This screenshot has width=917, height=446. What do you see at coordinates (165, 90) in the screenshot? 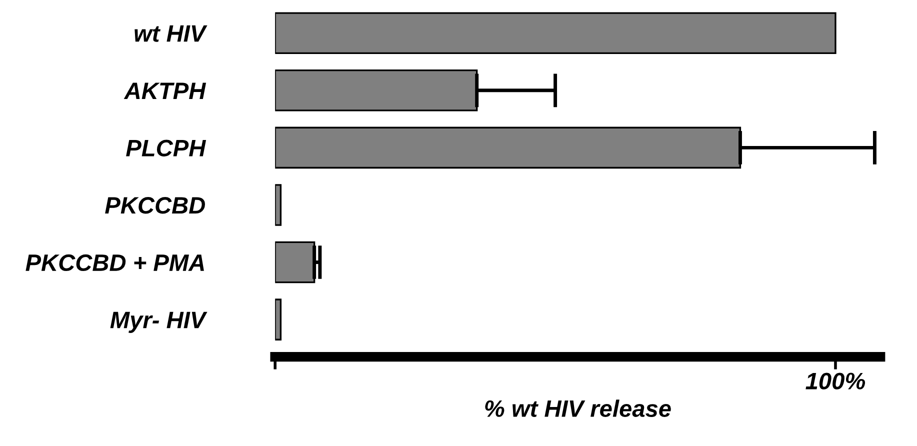
I see `y-tick-label: AKTPH` at bounding box center [165, 90].